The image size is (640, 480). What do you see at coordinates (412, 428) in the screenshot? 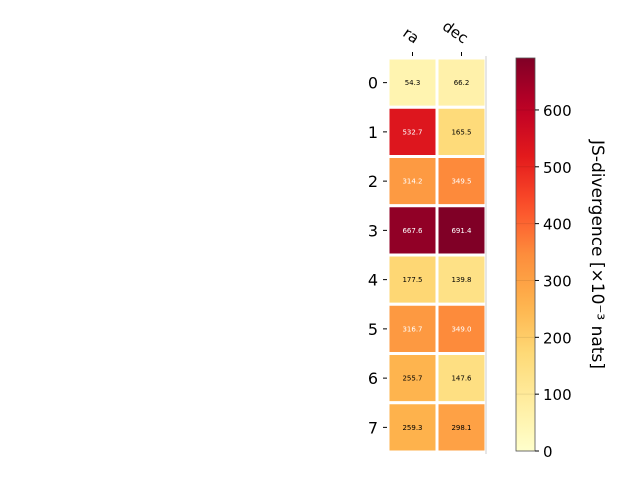
I see `cell-value-label: 259.3` at bounding box center [412, 428].